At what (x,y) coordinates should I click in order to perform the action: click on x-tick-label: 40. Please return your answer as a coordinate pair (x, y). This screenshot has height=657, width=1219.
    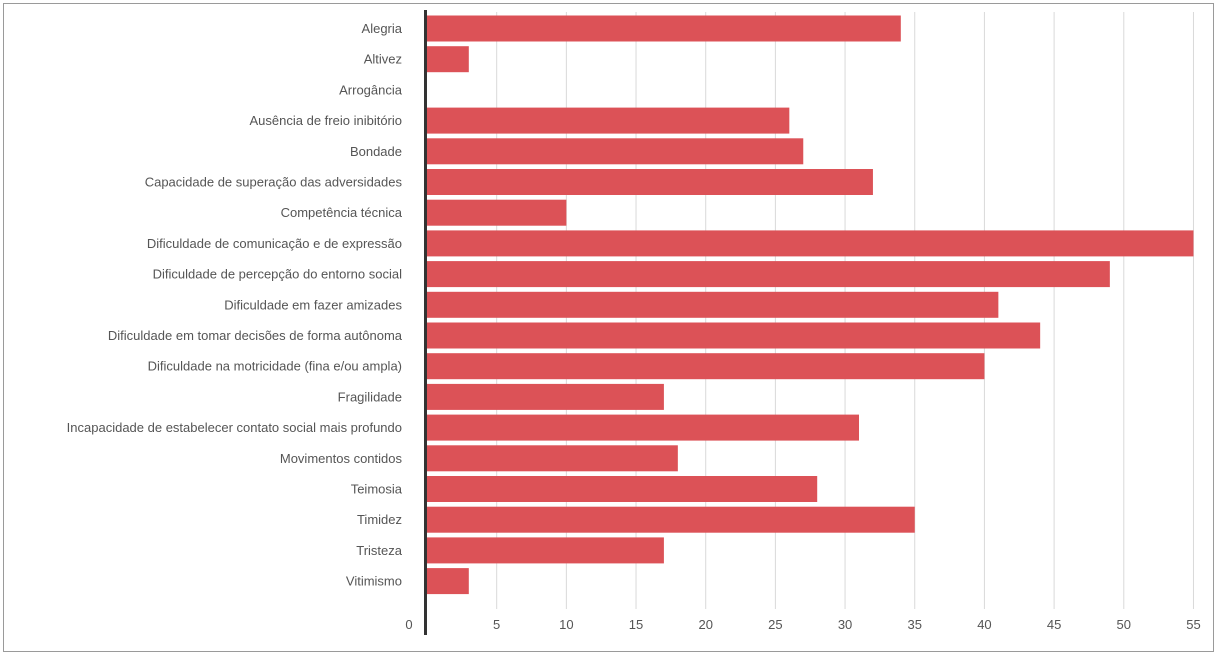
    Looking at the image, I should click on (984, 624).